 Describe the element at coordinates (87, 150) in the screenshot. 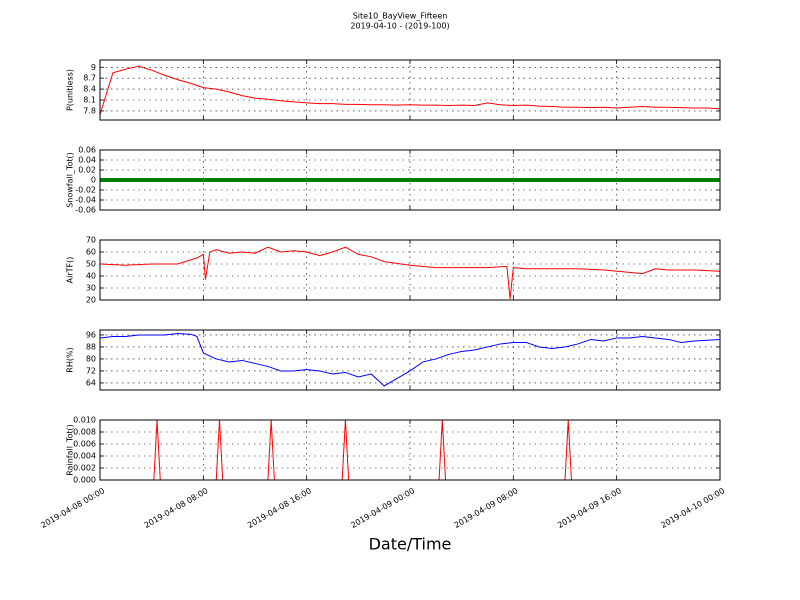

I see `y-tick-label: 0.06` at that location.